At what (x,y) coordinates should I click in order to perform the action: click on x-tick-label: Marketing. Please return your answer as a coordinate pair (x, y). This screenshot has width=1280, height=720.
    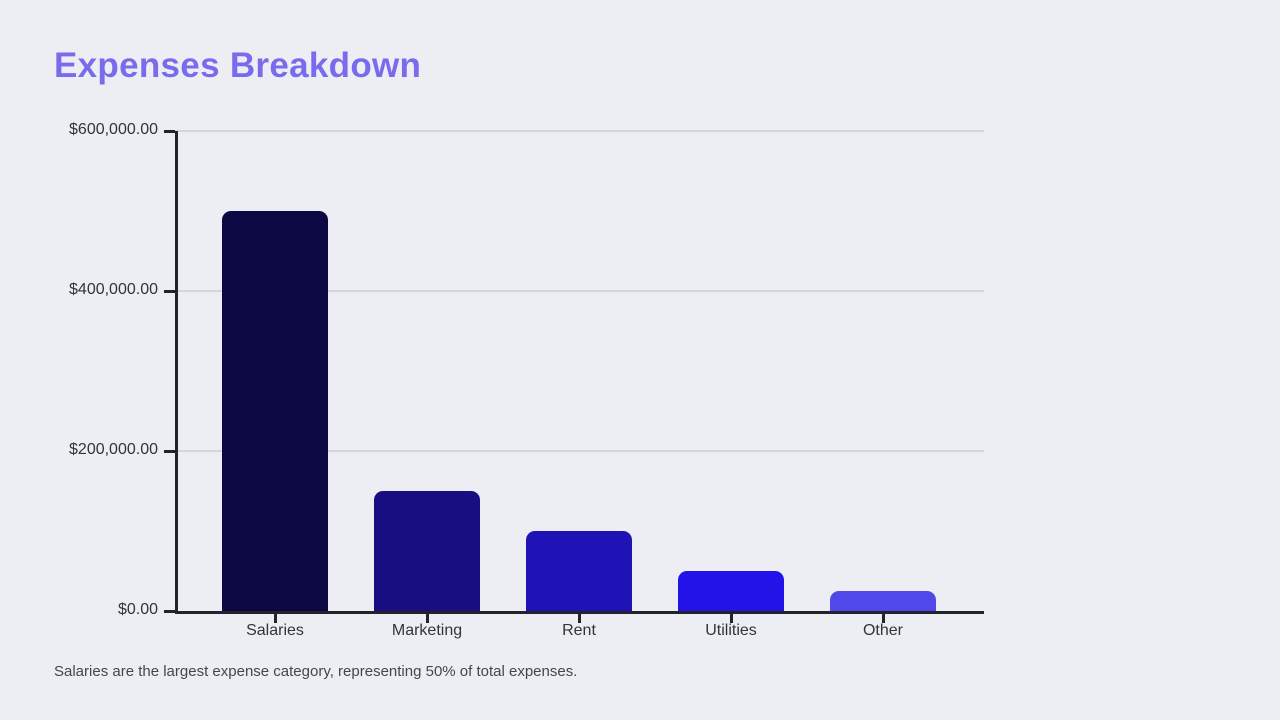
    Looking at the image, I should click on (427, 630).